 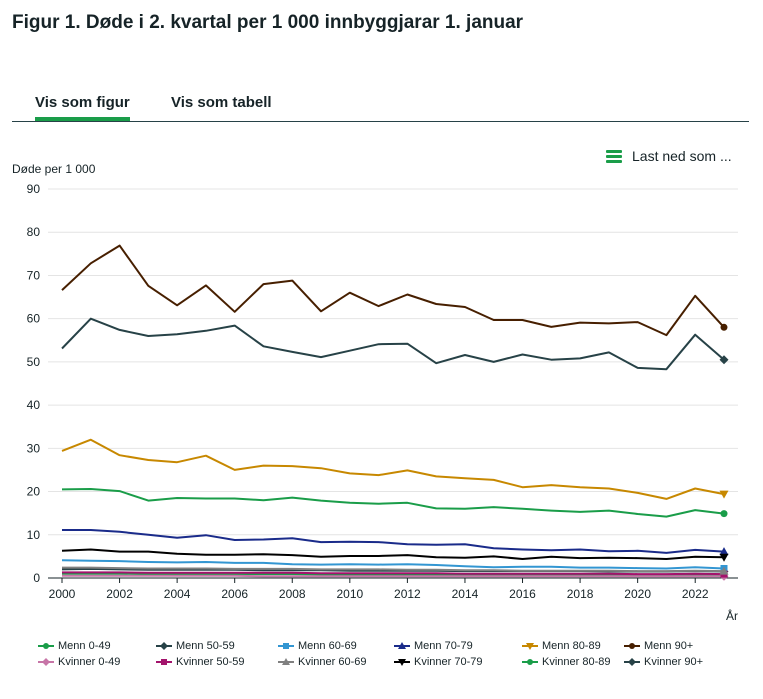 I want to click on x-tick-label: 2008, so click(x=292, y=594).